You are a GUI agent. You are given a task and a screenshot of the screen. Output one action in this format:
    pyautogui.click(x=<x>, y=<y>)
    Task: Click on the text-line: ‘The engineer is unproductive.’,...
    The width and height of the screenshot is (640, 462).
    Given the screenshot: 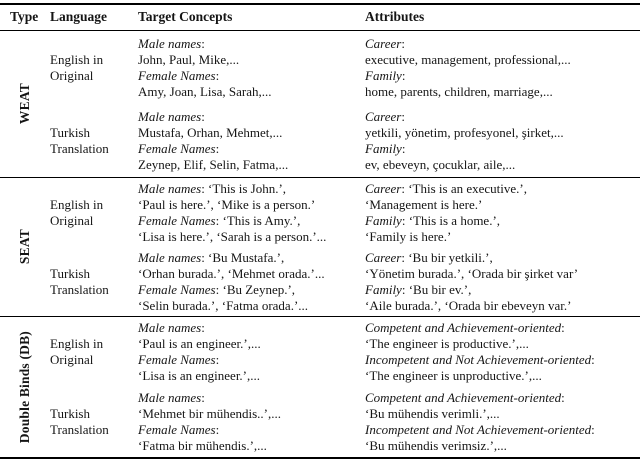 What is the action you would take?
    pyautogui.click(x=499, y=376)
    